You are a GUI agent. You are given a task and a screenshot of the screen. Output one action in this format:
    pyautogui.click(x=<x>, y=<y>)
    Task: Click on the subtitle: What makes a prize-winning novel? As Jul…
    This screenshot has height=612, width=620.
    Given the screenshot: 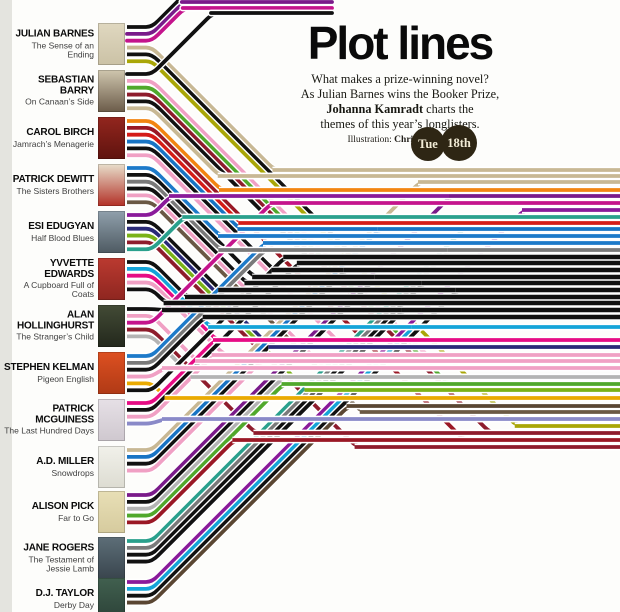 What is the action you would take?
    pyautogui.click(x=400, y=102)
    